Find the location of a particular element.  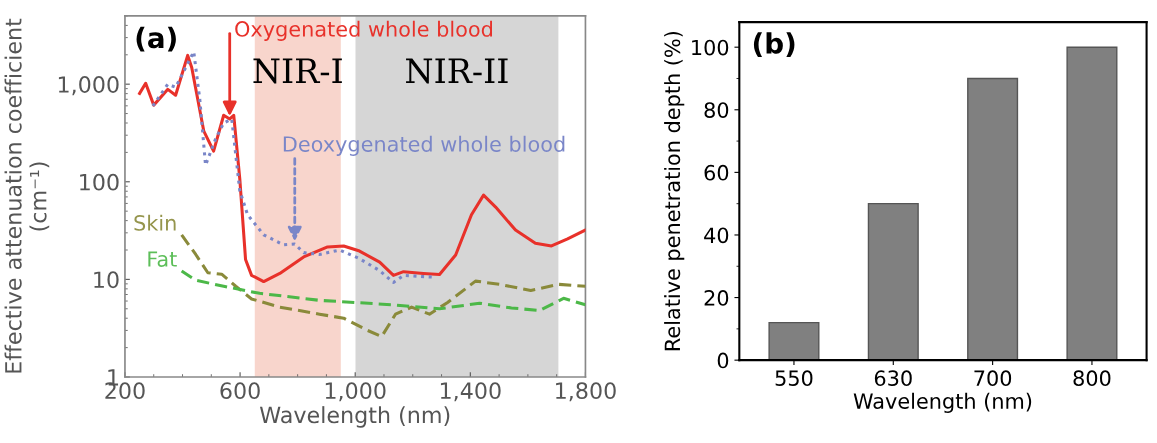

series-label: Skin is located at coordinates (155, 222).